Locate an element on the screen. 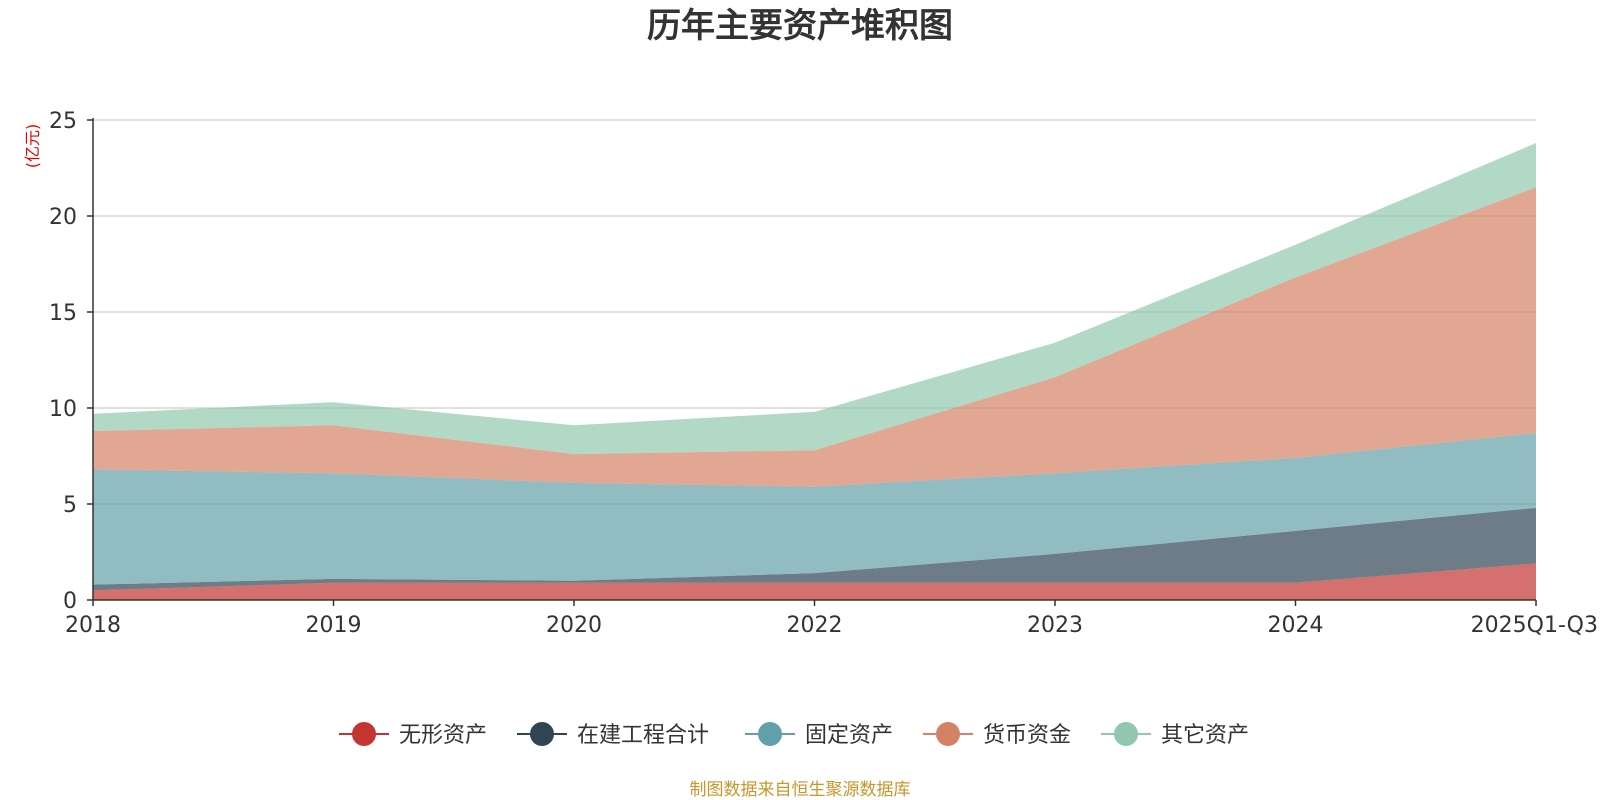 This screenshot has width=1600, height=800. x-tick-label: 2025Q1-Q3 is located at coordinates (1534, 625).